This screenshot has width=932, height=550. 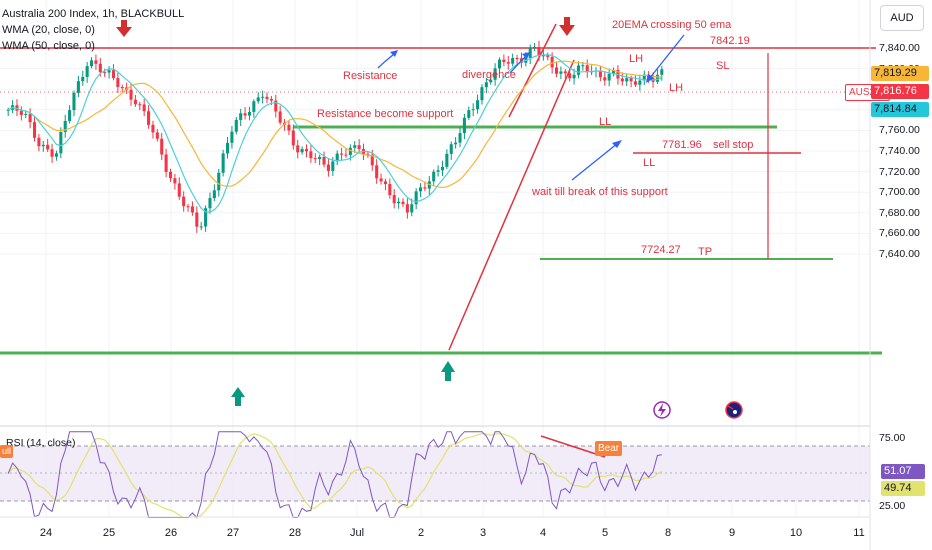 What do you see at coordinates (649, 163) in the screenshot?
I see `ll-label-2: LL` at bounding box center [649, 163].